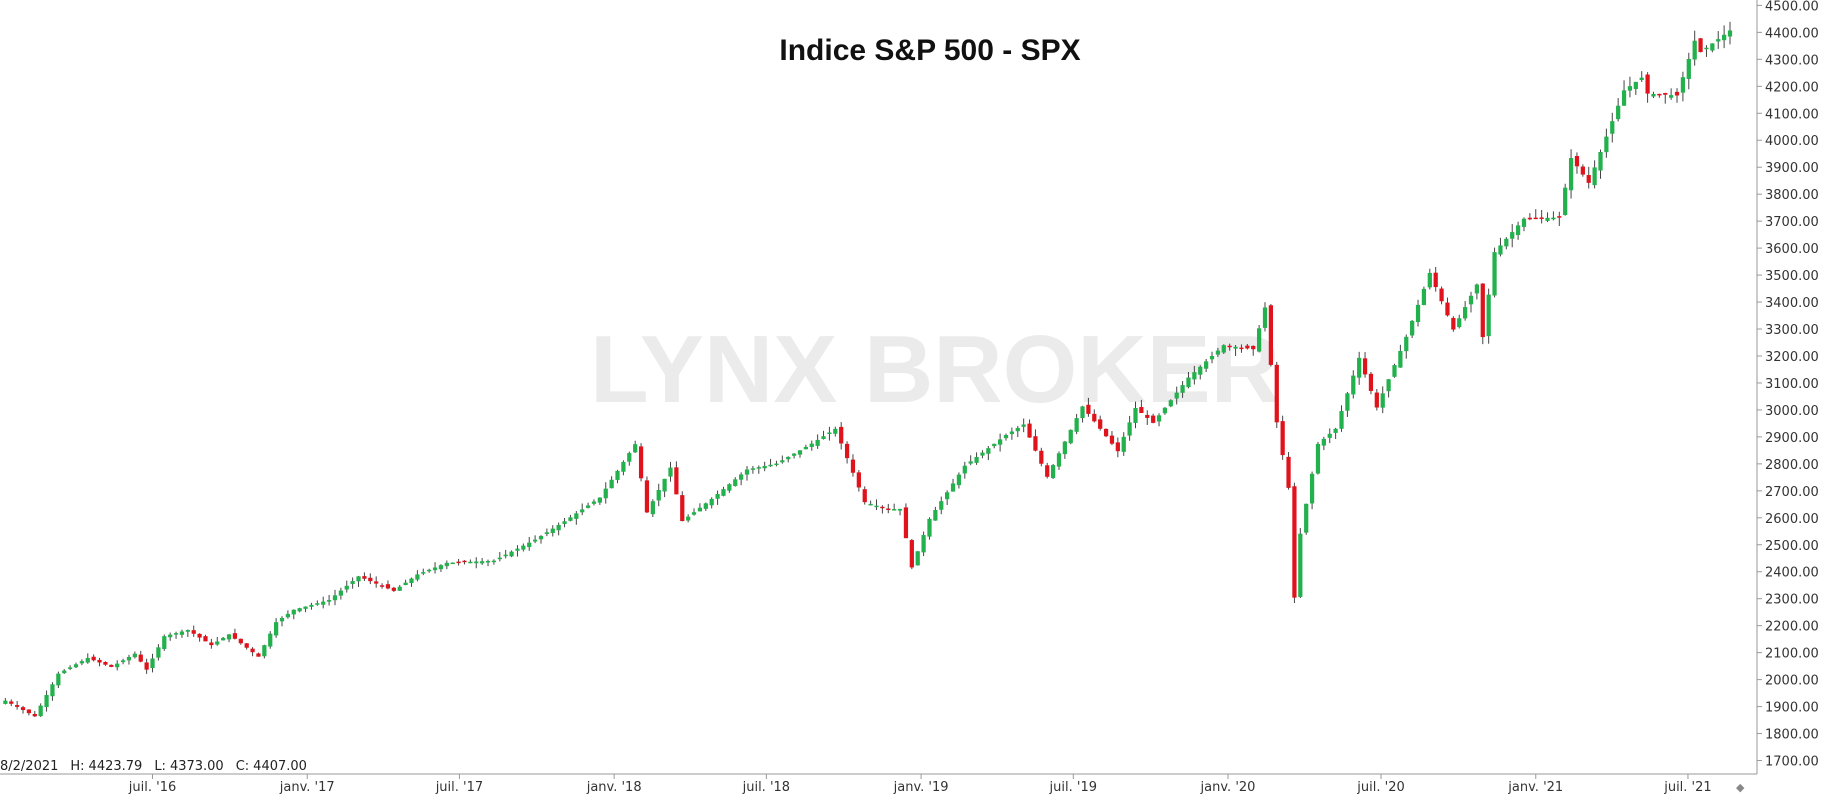 This screenshot has width=1827, height=794. What do you see at coordinates (280, 766) in the screenshot?
I see `info-close: 4407.00` at bounding box center [280, 766].